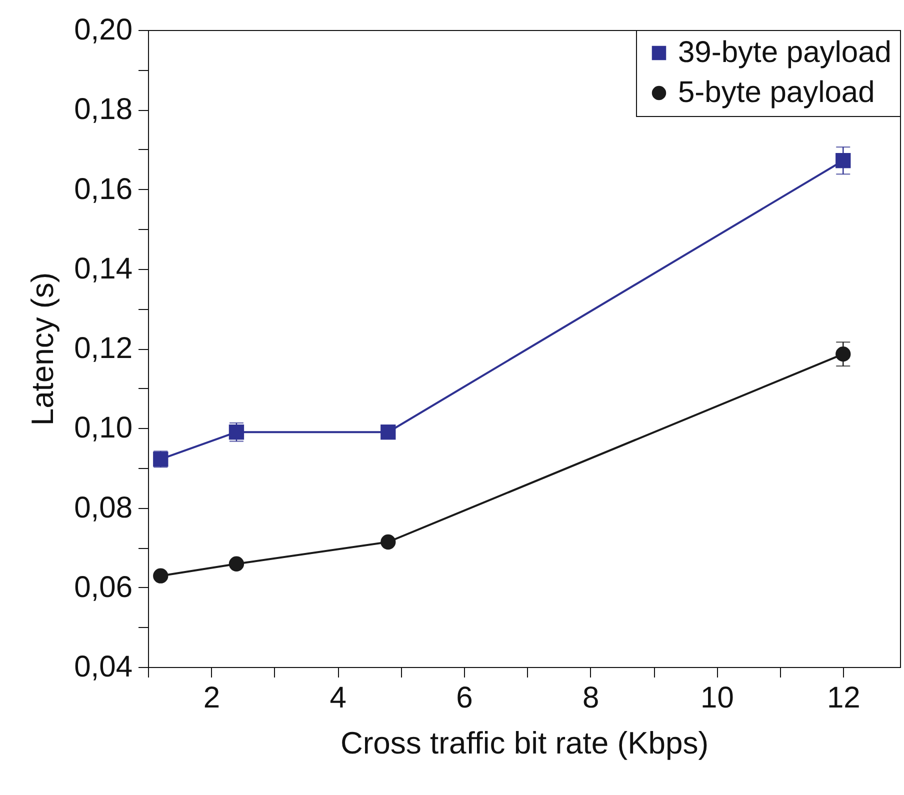  What do you see at coordinates (103, 189) in the screenshot?
I see `y-tick-label: 0,16` at bounding box center [103, 189].